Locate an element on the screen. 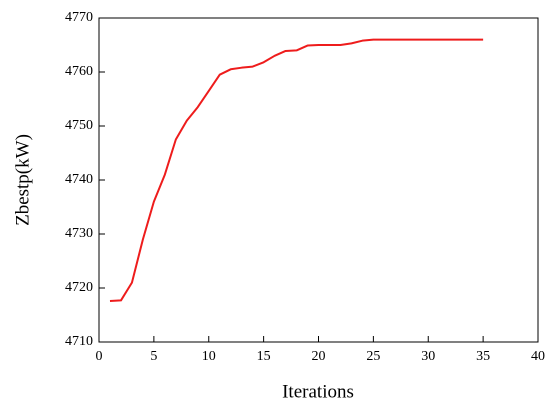 This screenshot has height=410, width=550. x-tick-label: 35 is located at coordinates (483, 356).